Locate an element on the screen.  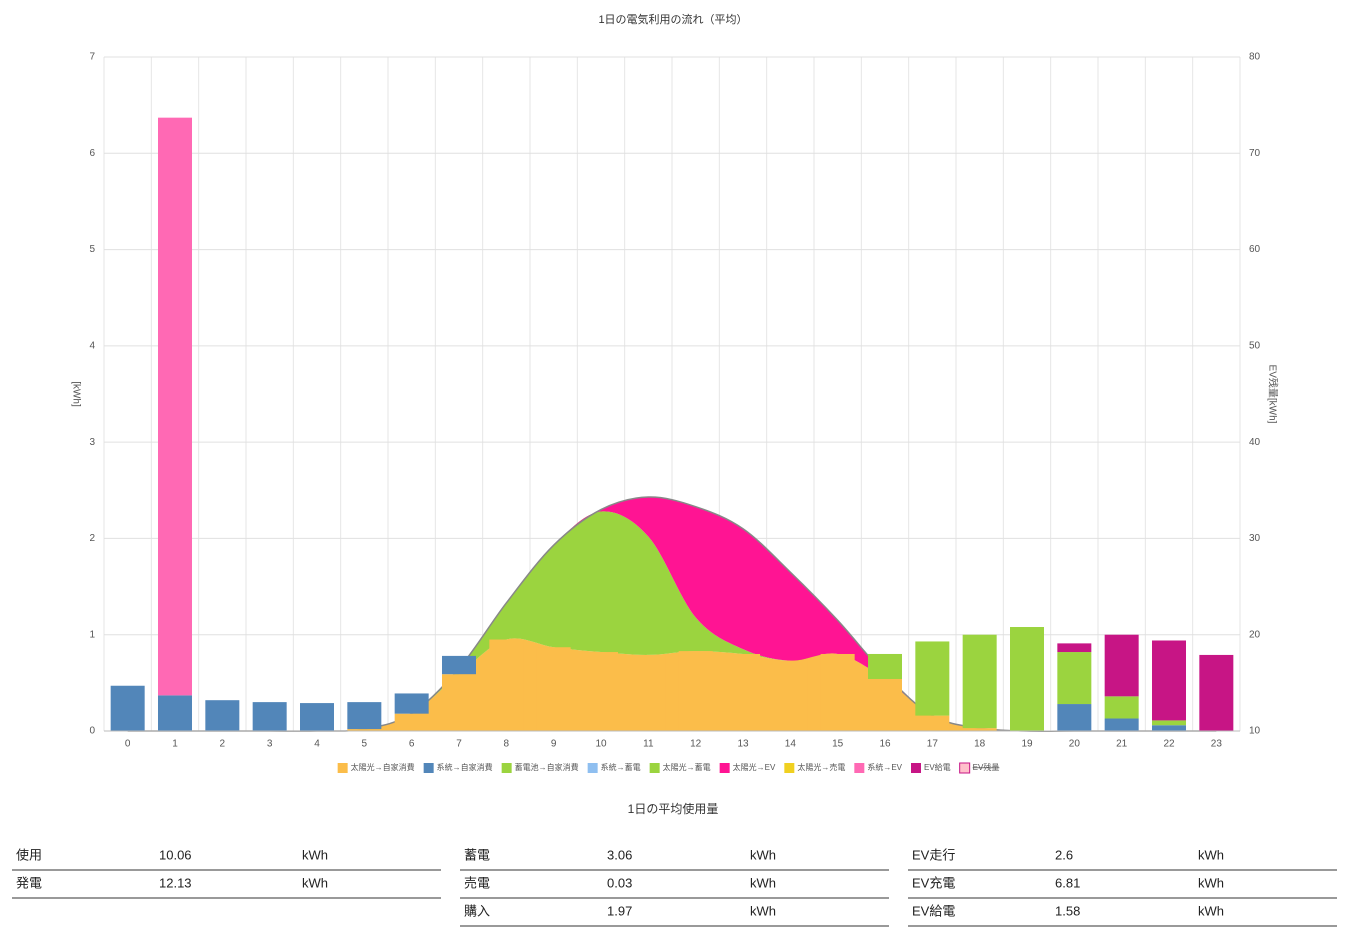
row-label: EV充電 is located at coordinates (933, 882).